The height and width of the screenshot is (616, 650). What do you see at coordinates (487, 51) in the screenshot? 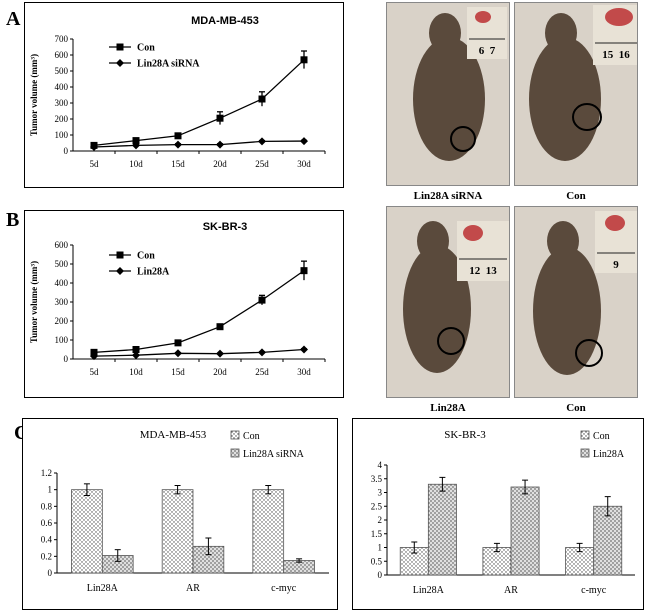
I see `ruler-a-left: 6 7` at bounding box center [487, 51].